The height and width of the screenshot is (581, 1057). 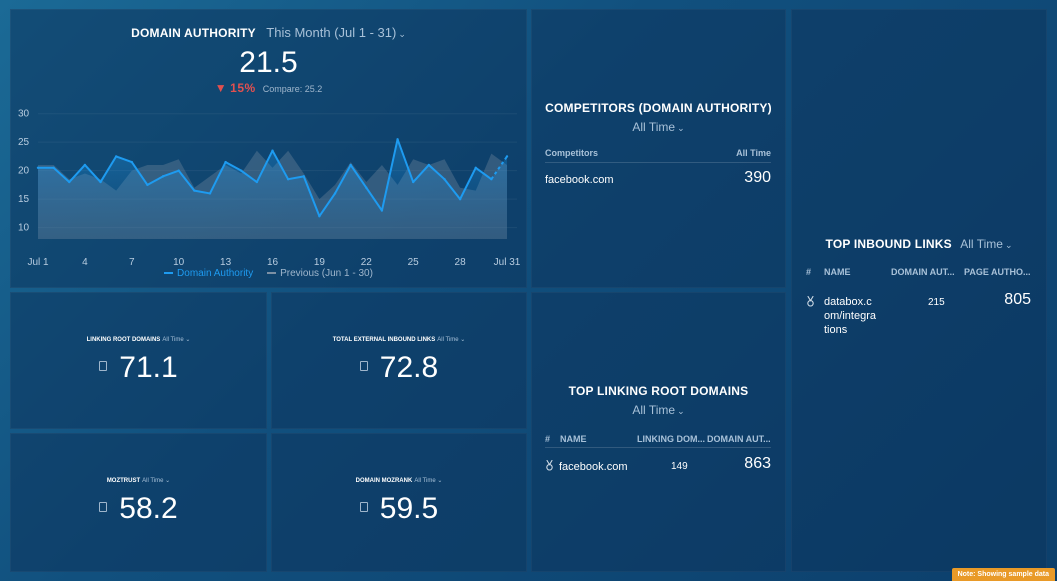 I want to click on x-tick-label: 16, so click(x=273, y=262).